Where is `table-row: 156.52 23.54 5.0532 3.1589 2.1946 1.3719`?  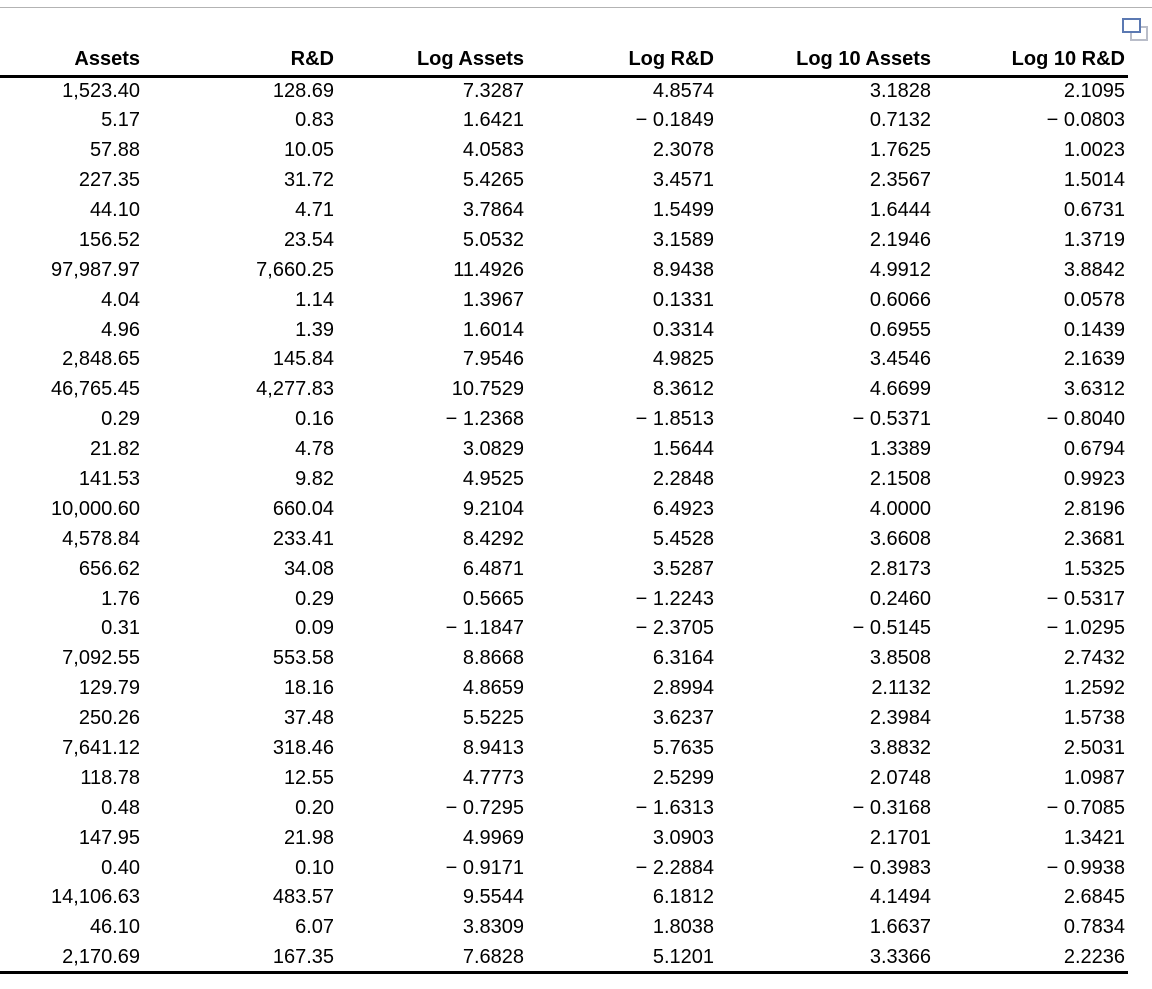
table-row: 156.52 23.54 5.0532 3.1589 2.1946 1.3719 is located at coordinates (564, 240).